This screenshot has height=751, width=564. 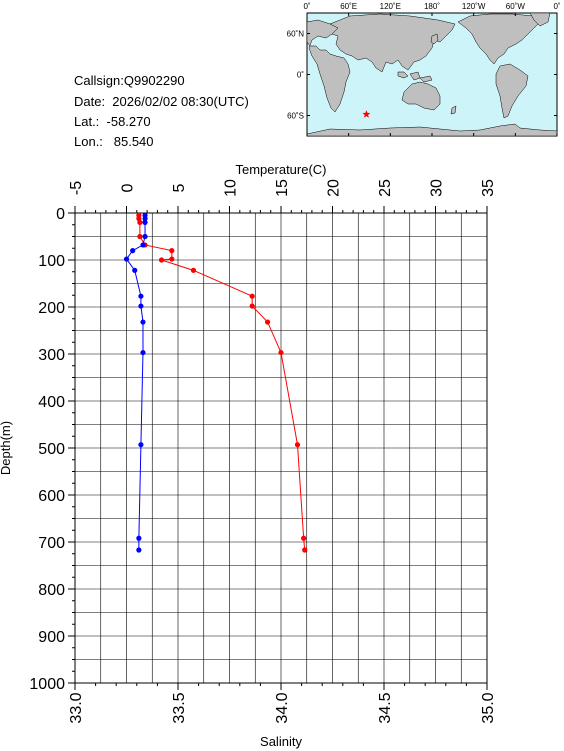 I want to click on map-lon-label: 120˚W, so click(x=474, y=6).